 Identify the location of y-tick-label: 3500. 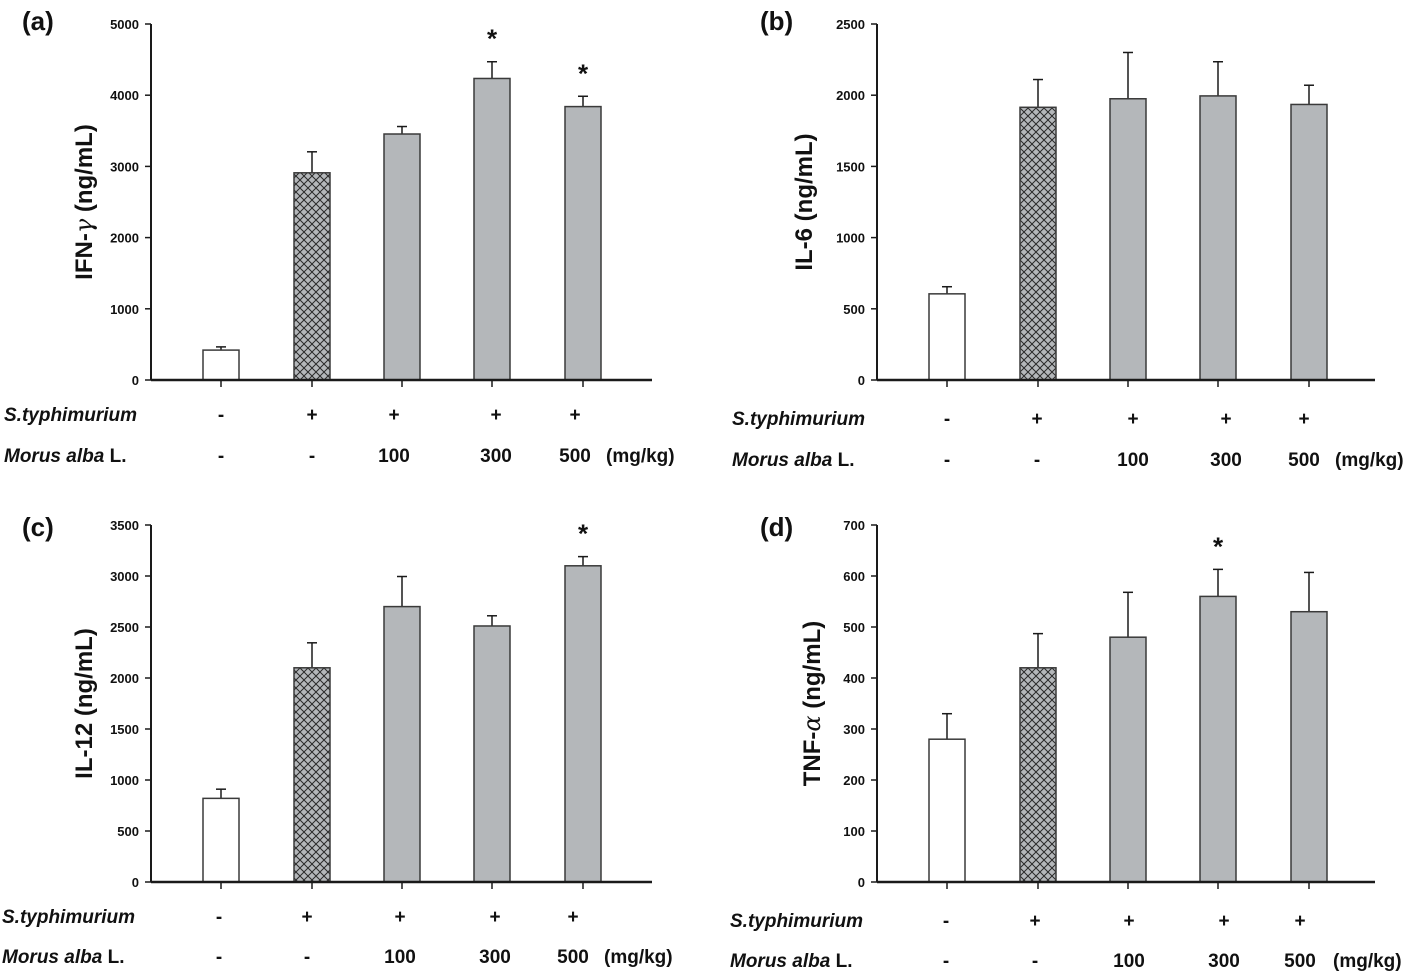
(124, 525).